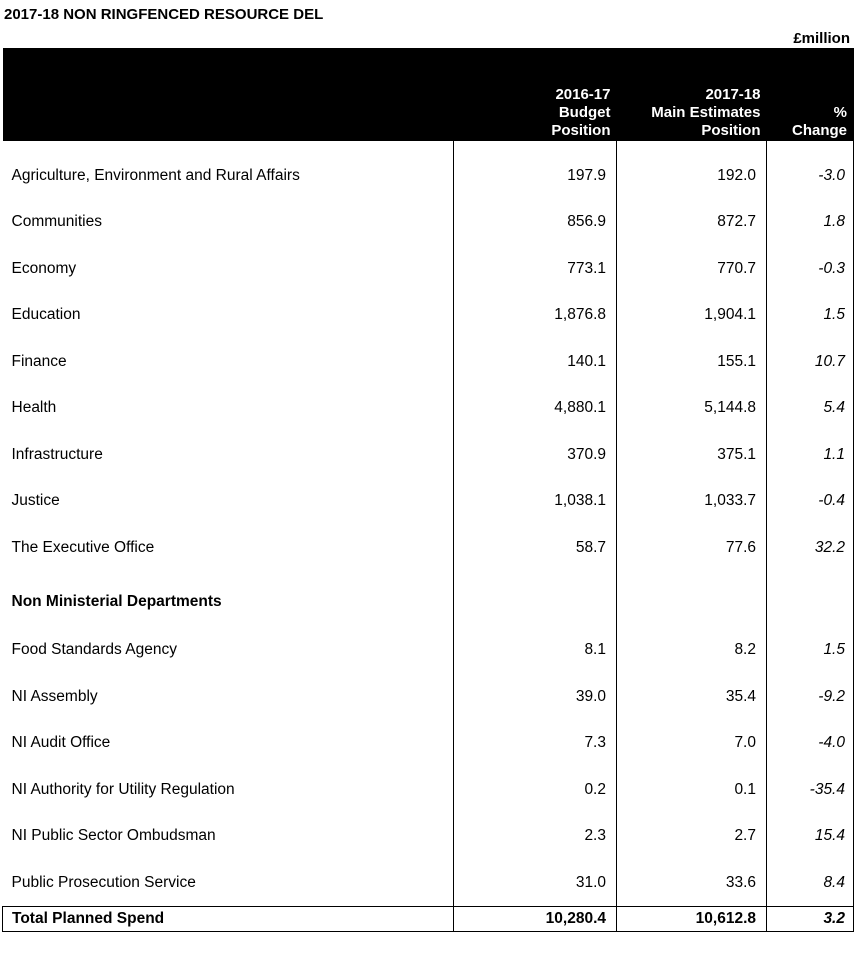 The width and height of the screenshot is (864, 964). Describe the element at coordinates (691, 501) in the screenshot. I see `value-2017-18: 1,033.7` at that location.